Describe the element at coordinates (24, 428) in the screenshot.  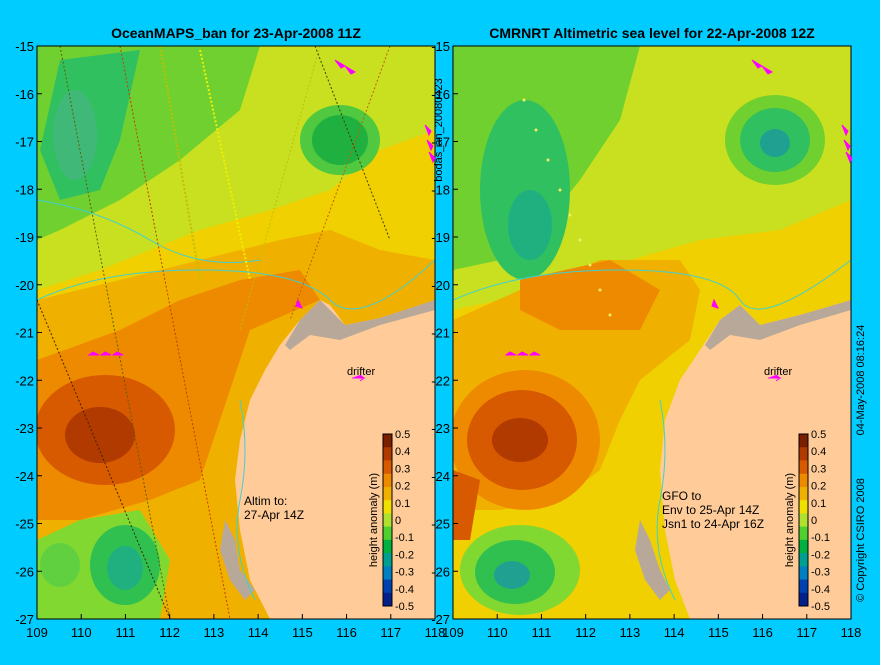
I see `lat-tick-label: -23` at that location.